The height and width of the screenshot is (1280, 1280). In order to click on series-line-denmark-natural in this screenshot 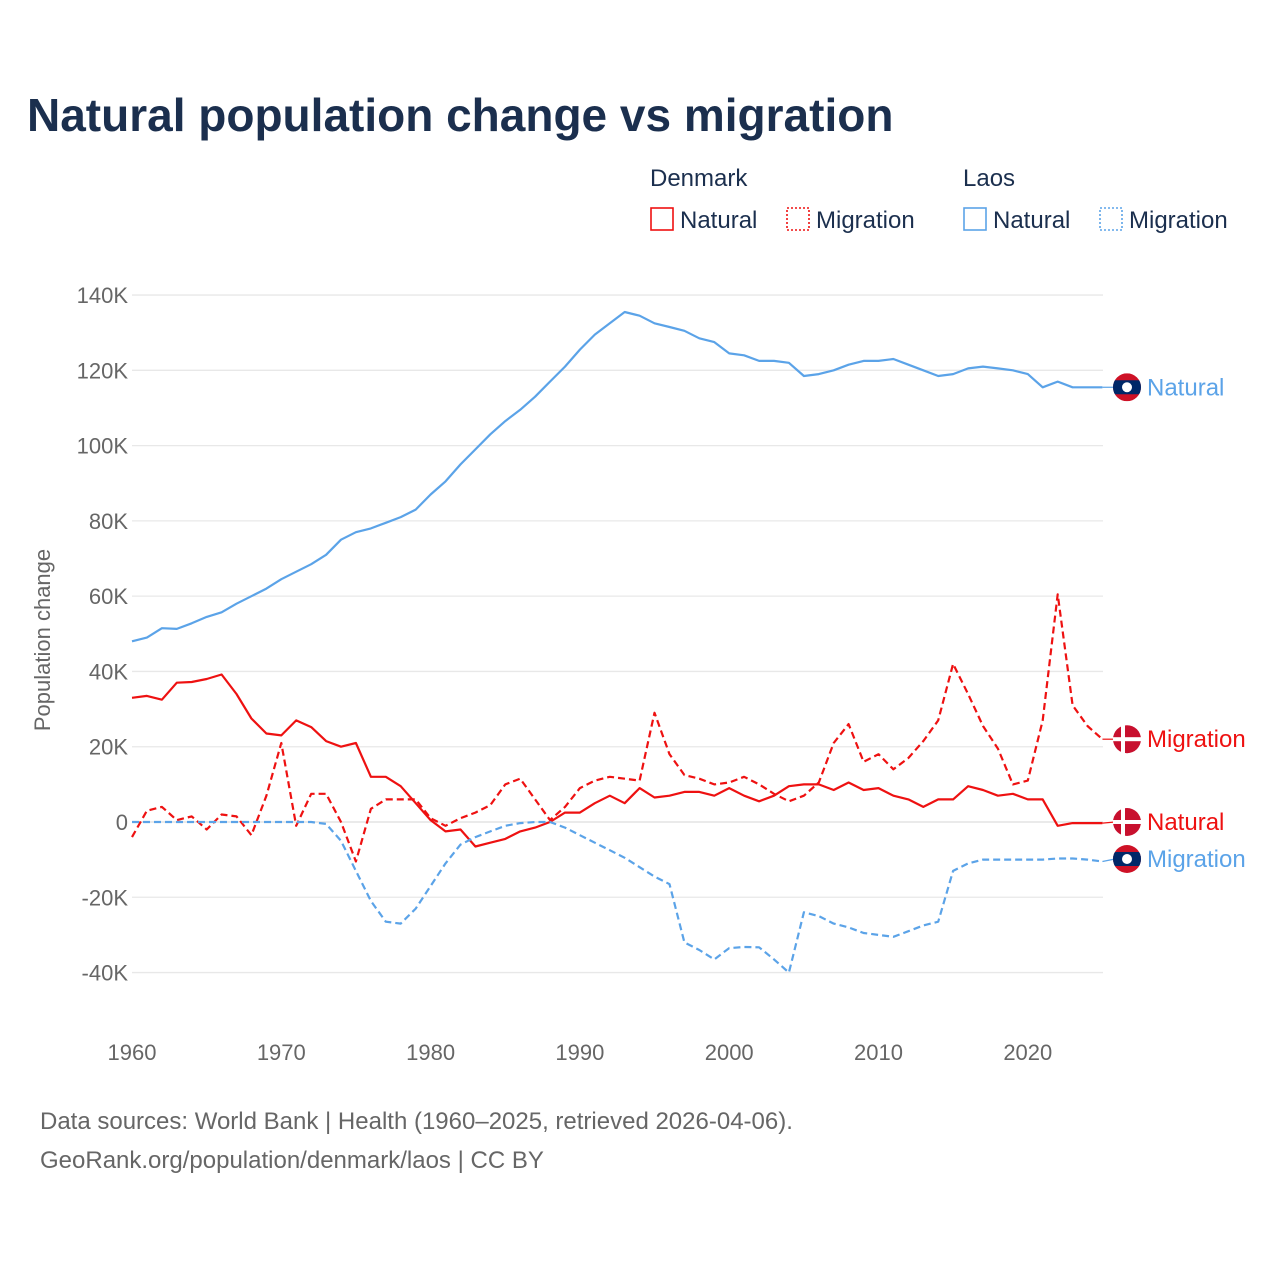, I will do `click(617, 760)`.